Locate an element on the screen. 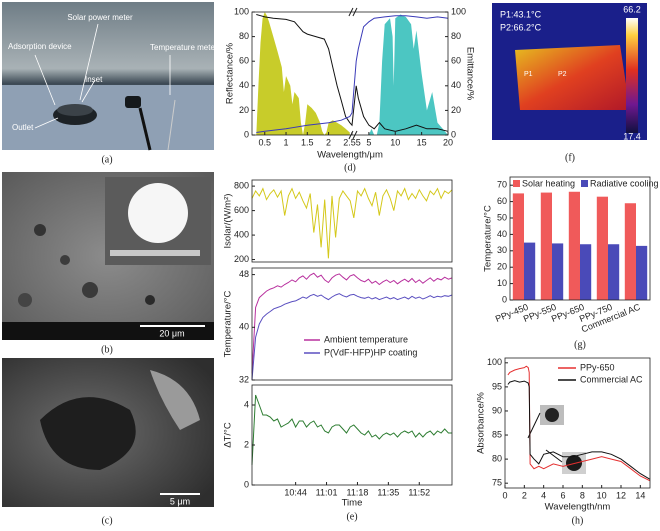  photo-label: Outlet is located at coordinates (23, 127).